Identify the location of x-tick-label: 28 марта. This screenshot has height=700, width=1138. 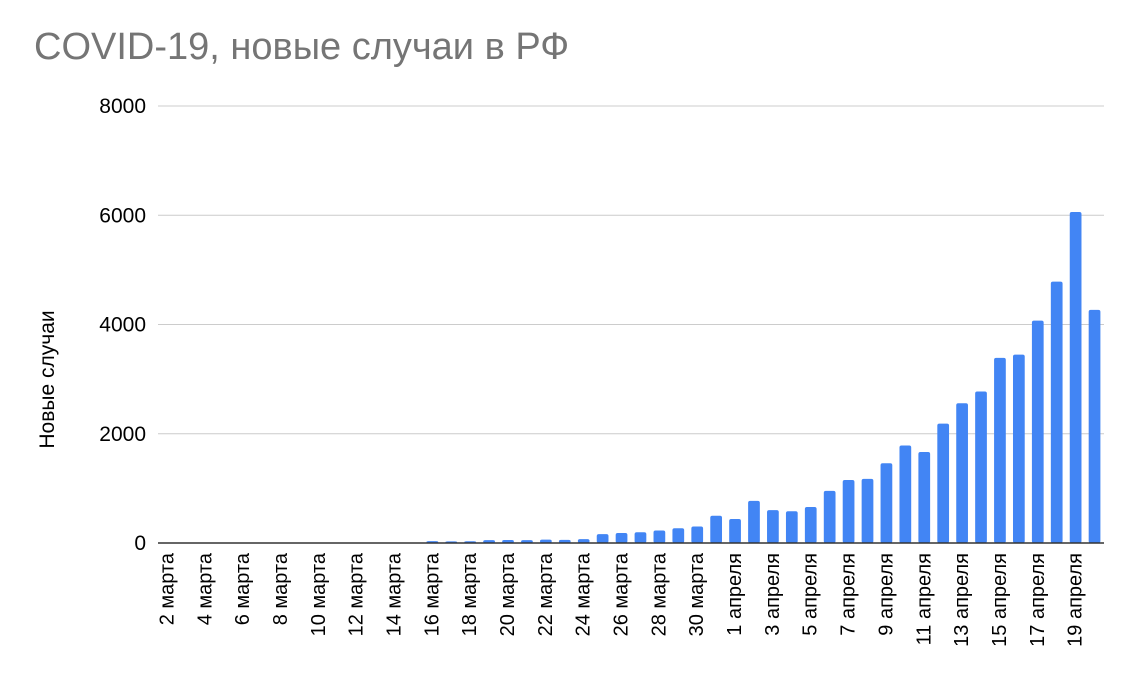
(659, 594).